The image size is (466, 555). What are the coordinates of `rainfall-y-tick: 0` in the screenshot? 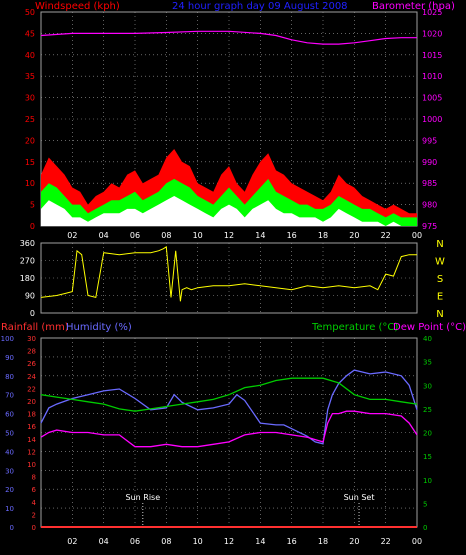 It's located at (34, 528).